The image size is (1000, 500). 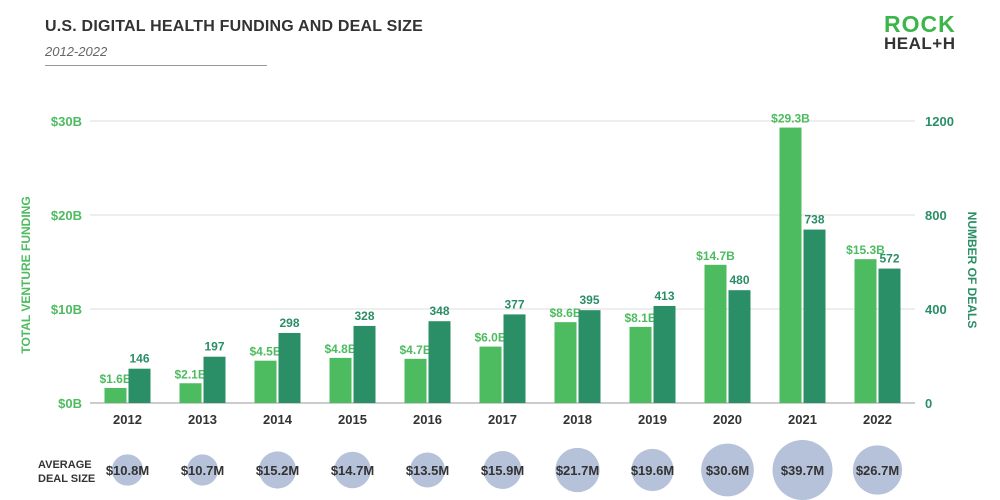 What do you see at coordinates (427, 419) in the screenshot?
I see `year-tick-label: 2016` at bounding box center [427, 419].